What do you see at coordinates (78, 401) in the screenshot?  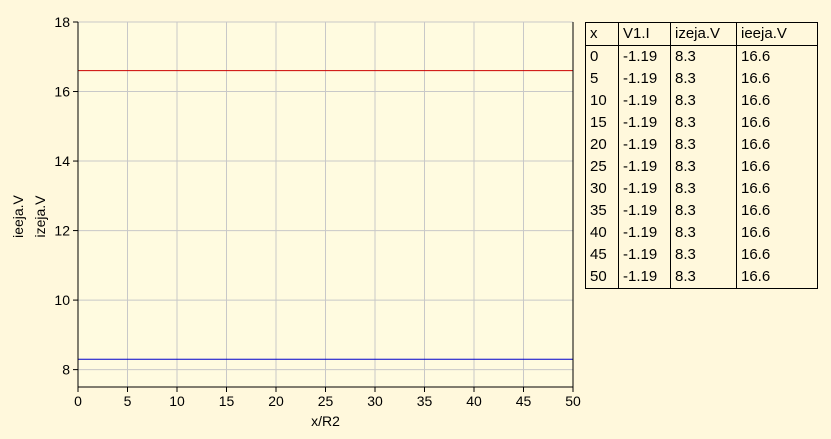 I see `x-tick-label: 0` at bounding box center [78, 401].